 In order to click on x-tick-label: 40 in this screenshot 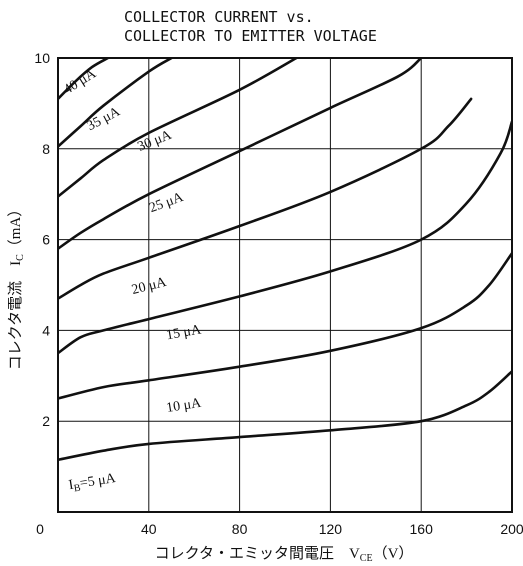, I will do `click(149, 529)`.